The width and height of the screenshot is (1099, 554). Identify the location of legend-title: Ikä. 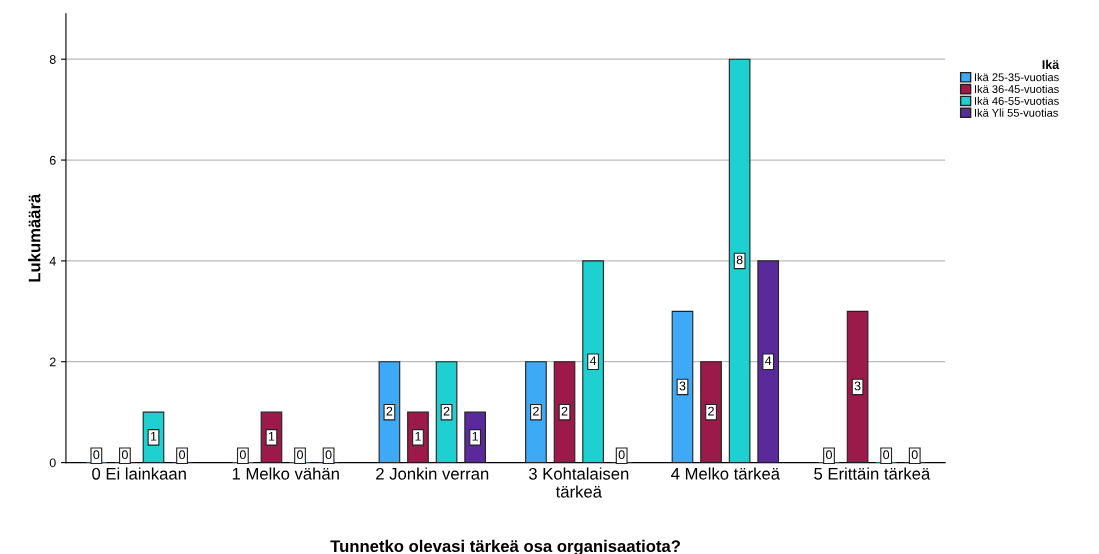
(1051, 64).